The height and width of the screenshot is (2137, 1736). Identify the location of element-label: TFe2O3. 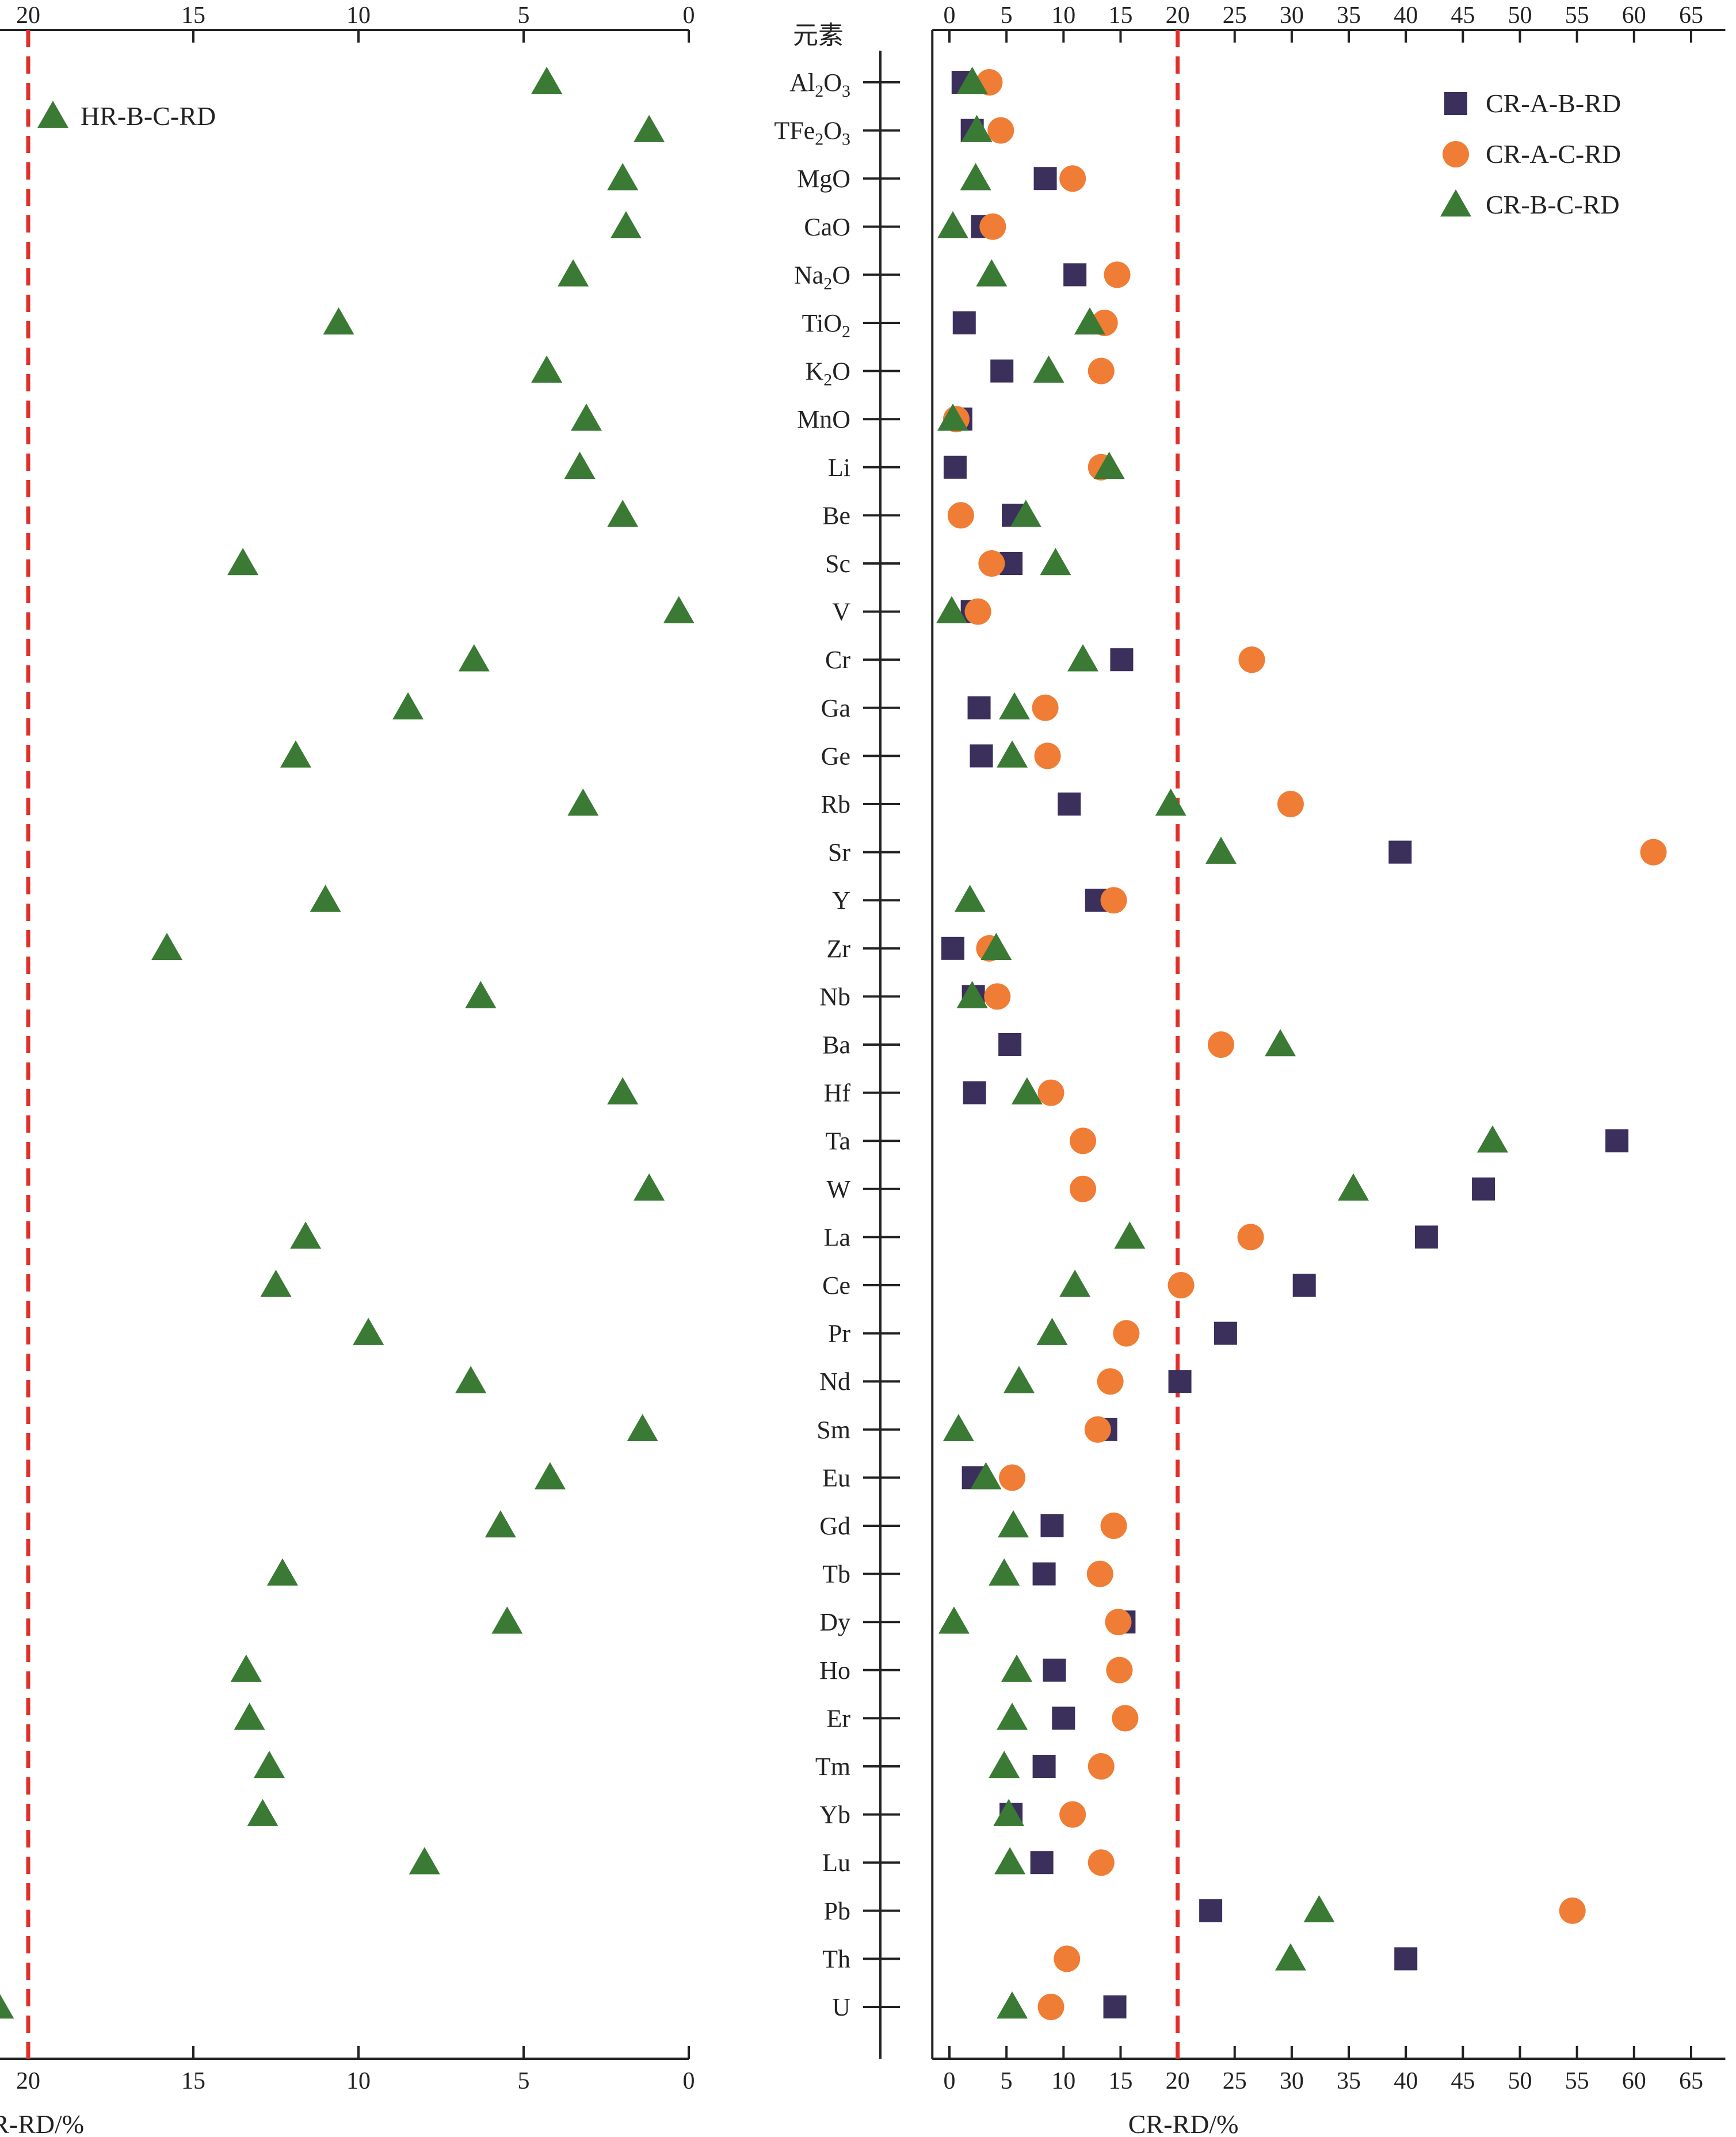
(812, 133).